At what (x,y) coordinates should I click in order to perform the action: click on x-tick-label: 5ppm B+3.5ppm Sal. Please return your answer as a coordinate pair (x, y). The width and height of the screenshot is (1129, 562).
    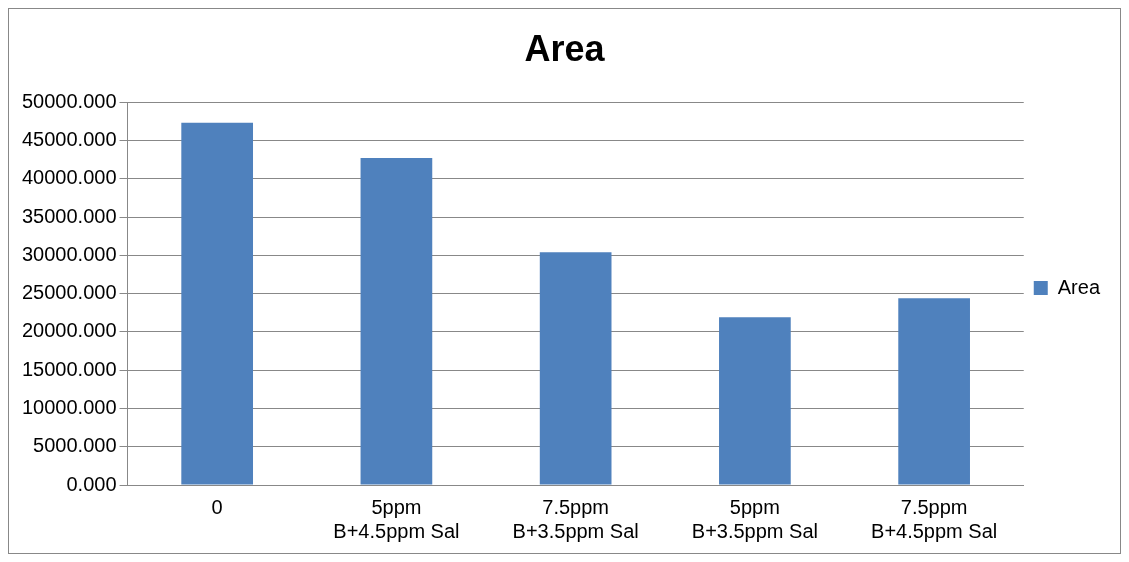
    Looking at the image, I should click on (754, 518).